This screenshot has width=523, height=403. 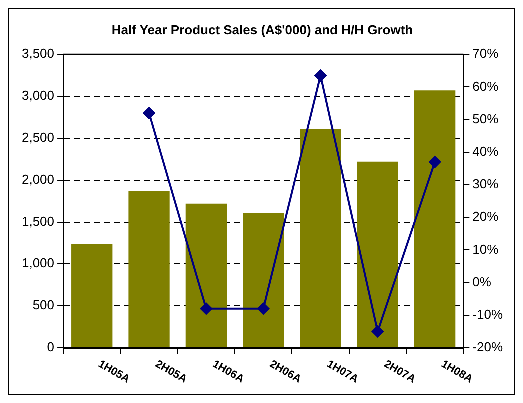 What do you see at coordinates (38, 179) in the screenshot?
I see `y-tick-label: 2,000` at bounding box center [38, 179].